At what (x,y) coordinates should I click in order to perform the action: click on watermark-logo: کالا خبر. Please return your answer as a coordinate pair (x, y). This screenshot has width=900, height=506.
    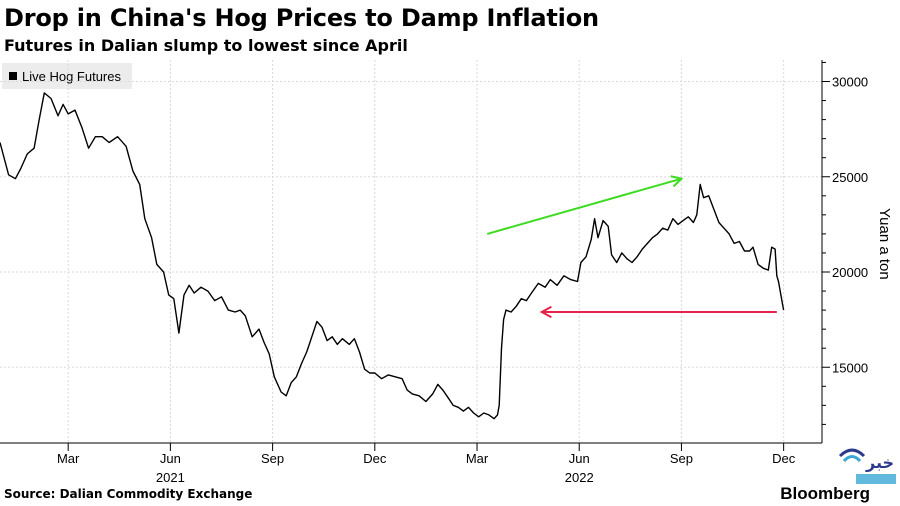
    Looking at the image, I should click on (869, 466).